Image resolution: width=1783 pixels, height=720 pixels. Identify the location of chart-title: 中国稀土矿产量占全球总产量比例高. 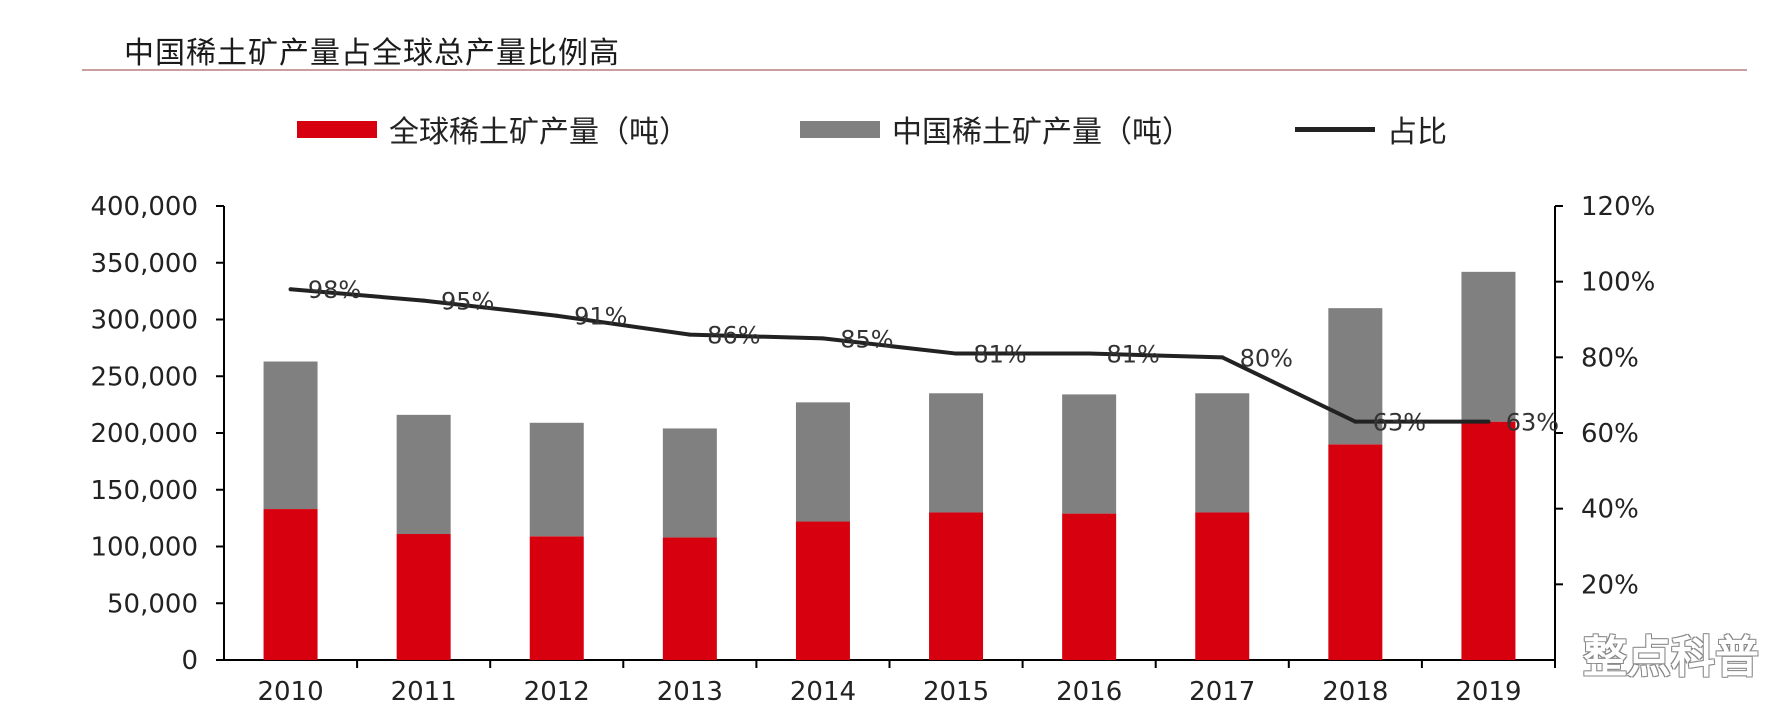
(372, 53).